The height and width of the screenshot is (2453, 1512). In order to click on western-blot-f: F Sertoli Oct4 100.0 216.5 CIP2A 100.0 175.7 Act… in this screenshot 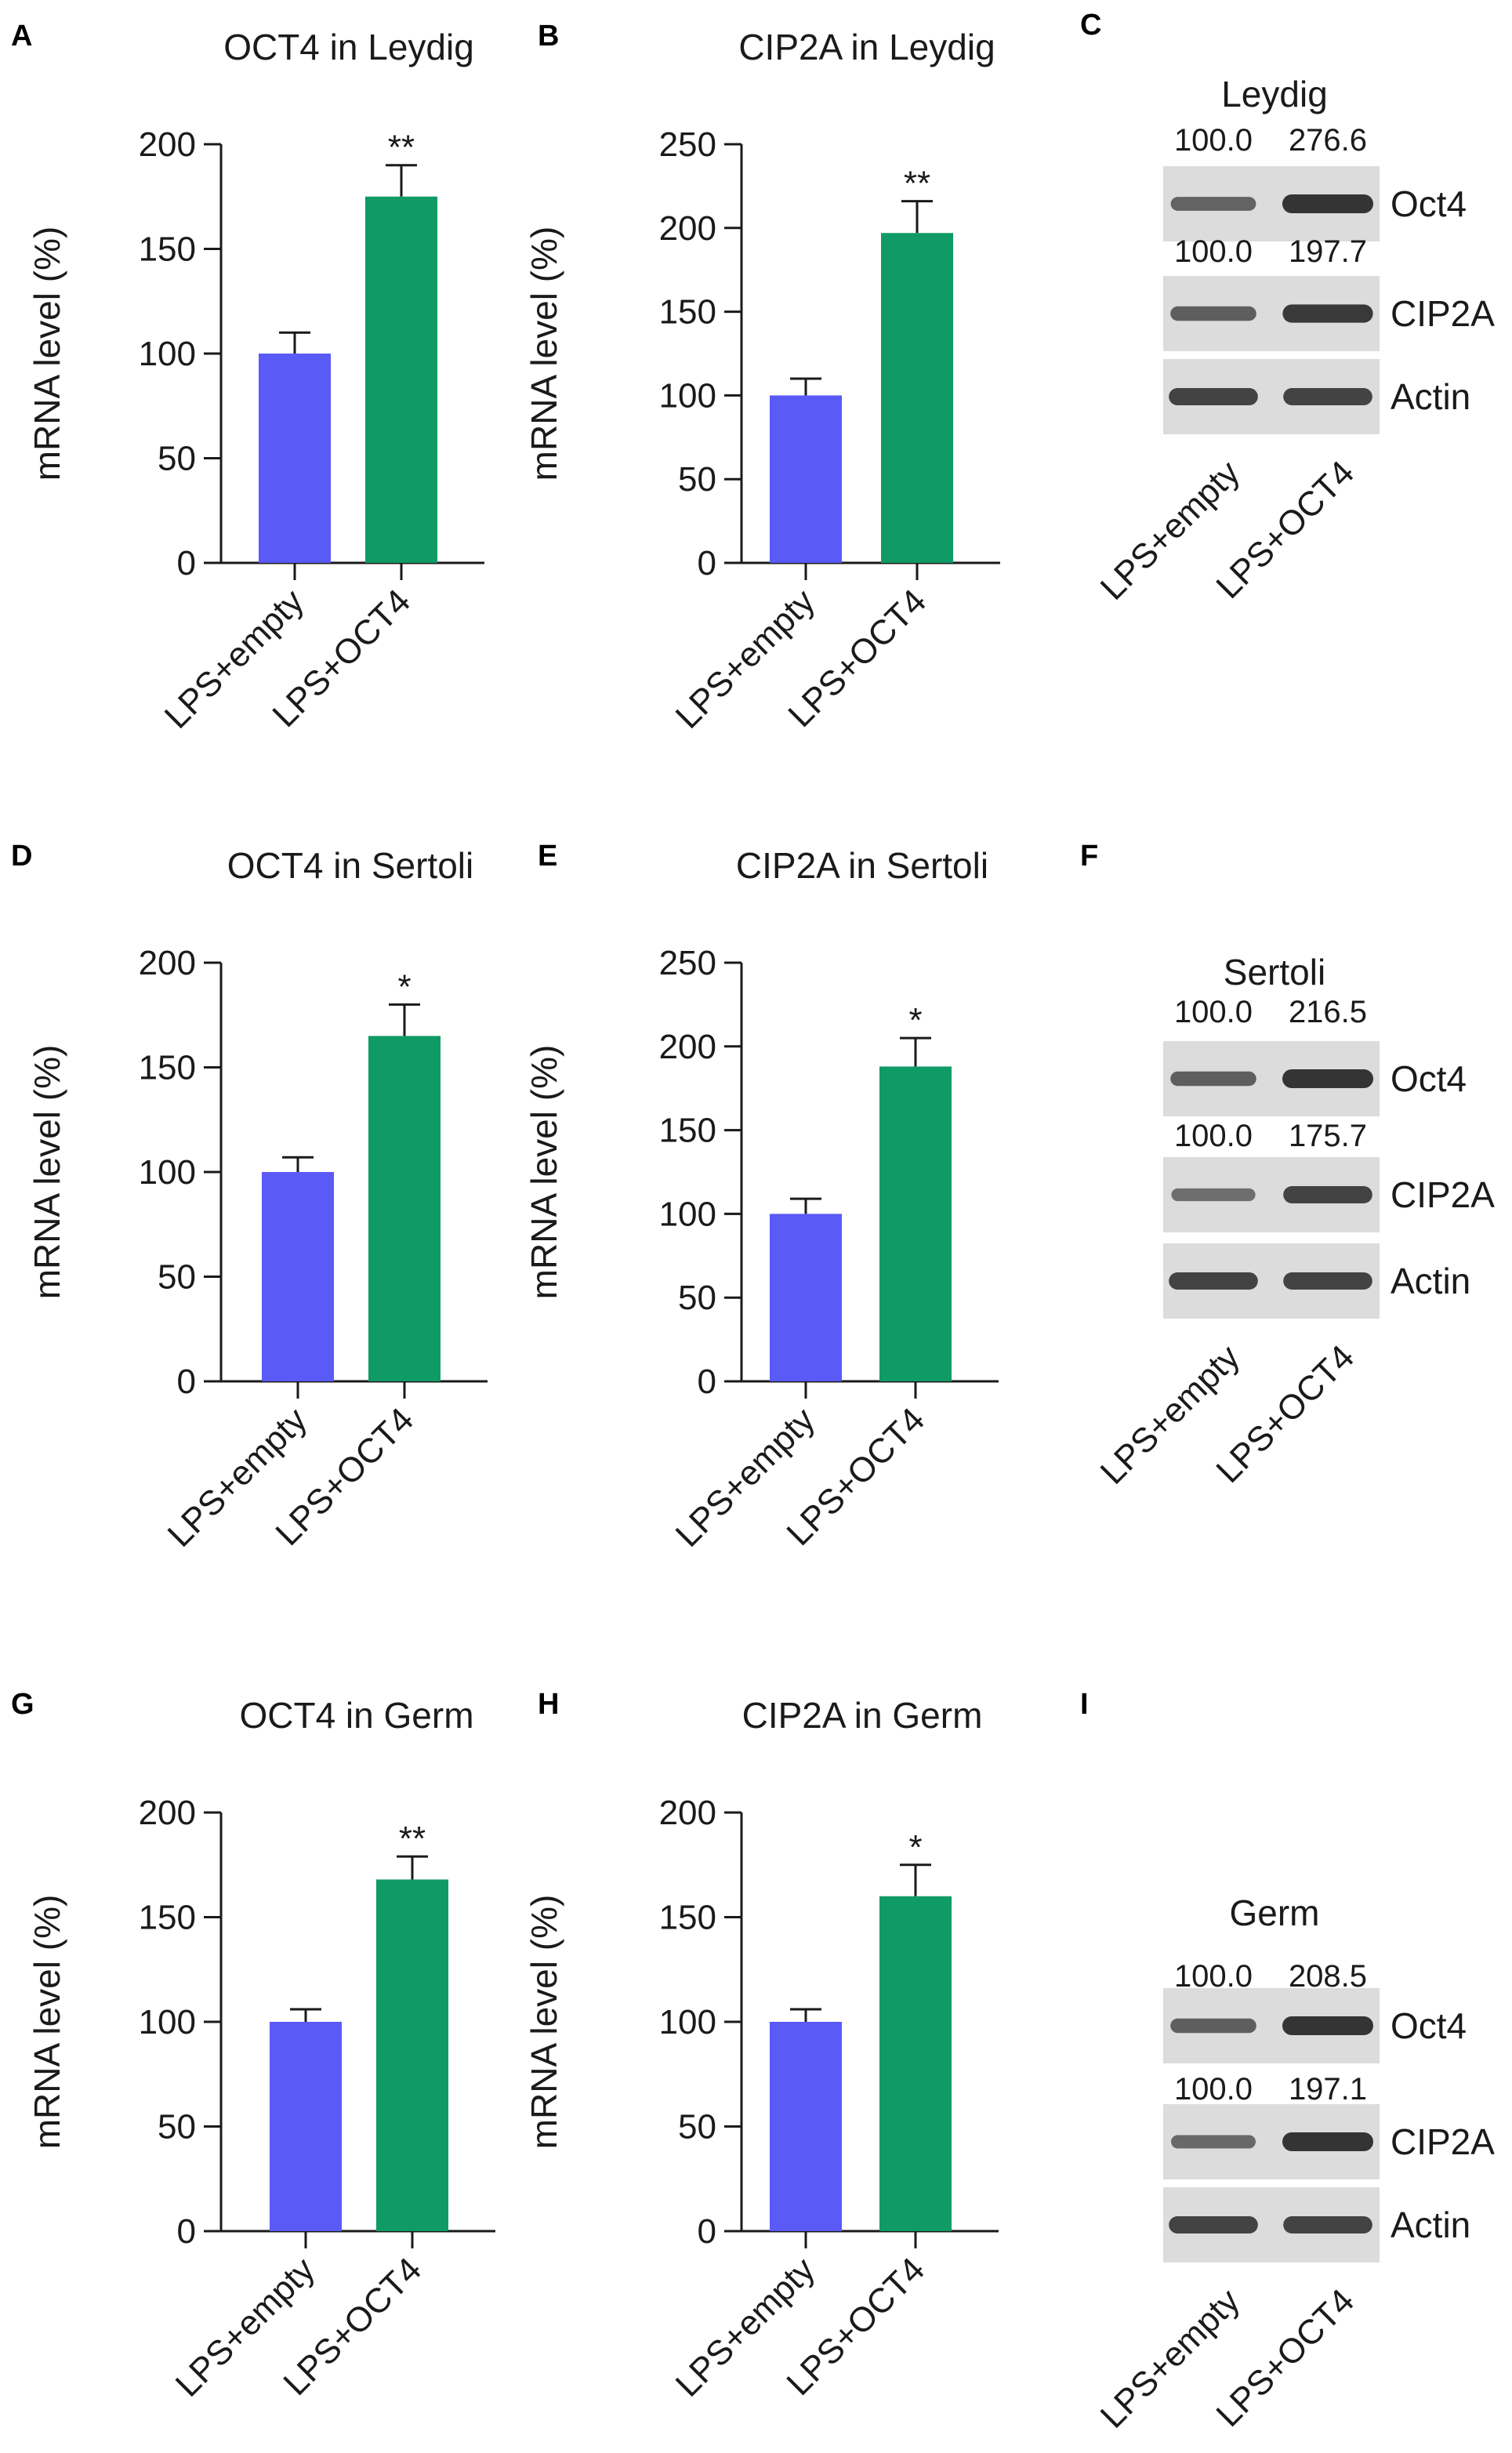, I will do `click(1287, 1166)`.